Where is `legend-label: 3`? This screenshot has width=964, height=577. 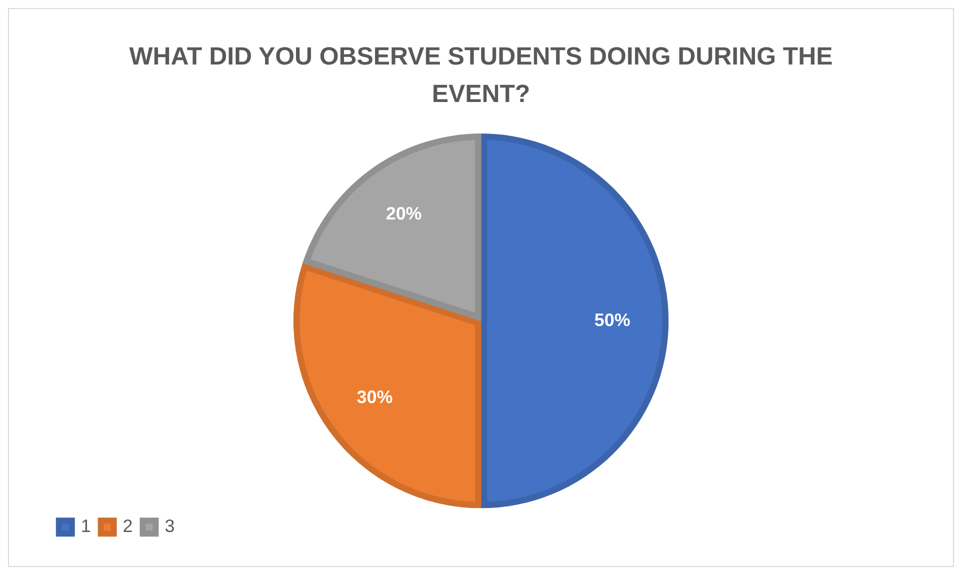 legend-label: 3 is located at coordinates (169, 526).